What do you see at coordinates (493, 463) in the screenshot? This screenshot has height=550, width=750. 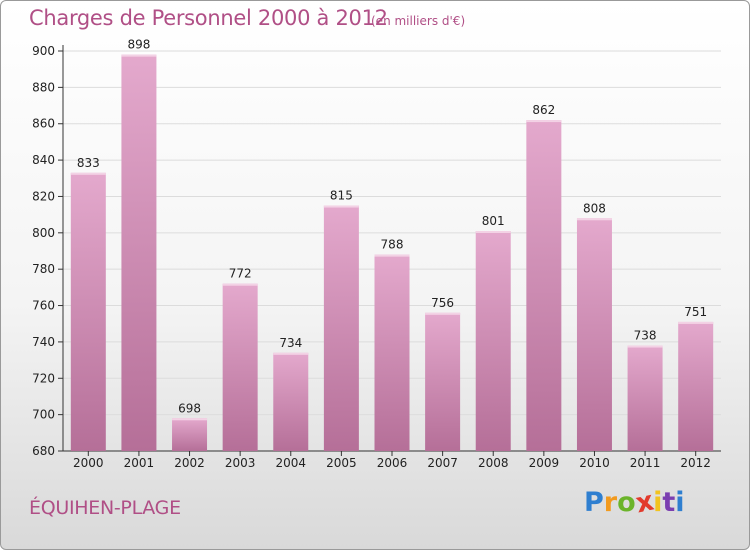 I see `x-tick-label: 2008` at bounding box center [493, 463].